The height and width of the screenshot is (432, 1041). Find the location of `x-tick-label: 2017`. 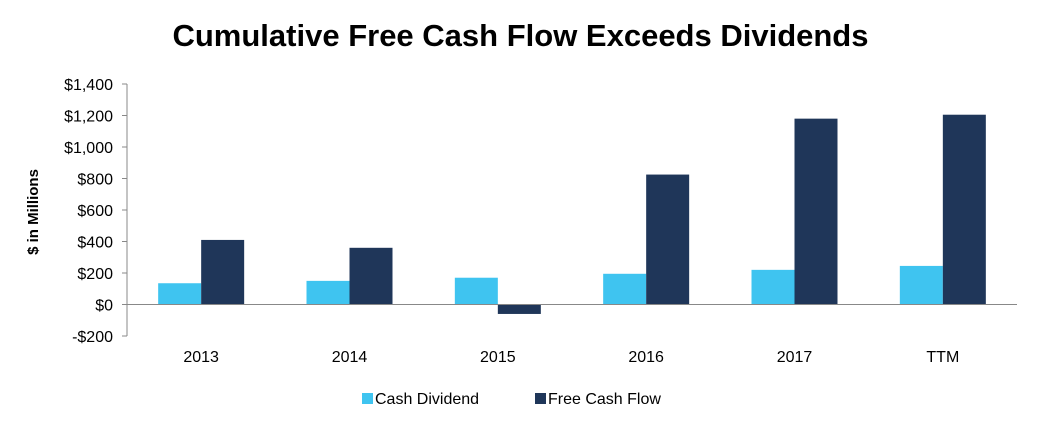

x-tick-label: 2017 is located at coordinates (795, 357).